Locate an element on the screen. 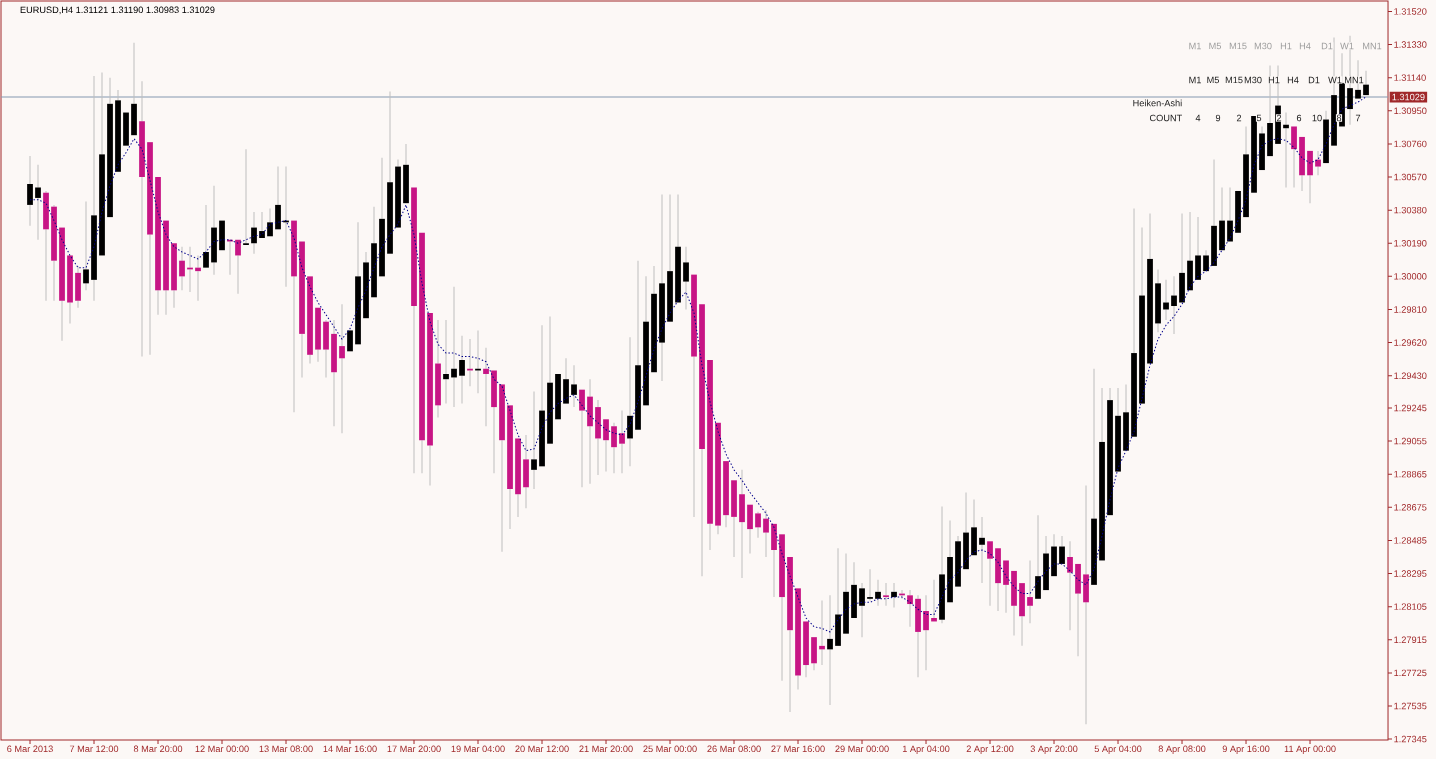  annotation: M15 is located at coordinates (1238, 46).